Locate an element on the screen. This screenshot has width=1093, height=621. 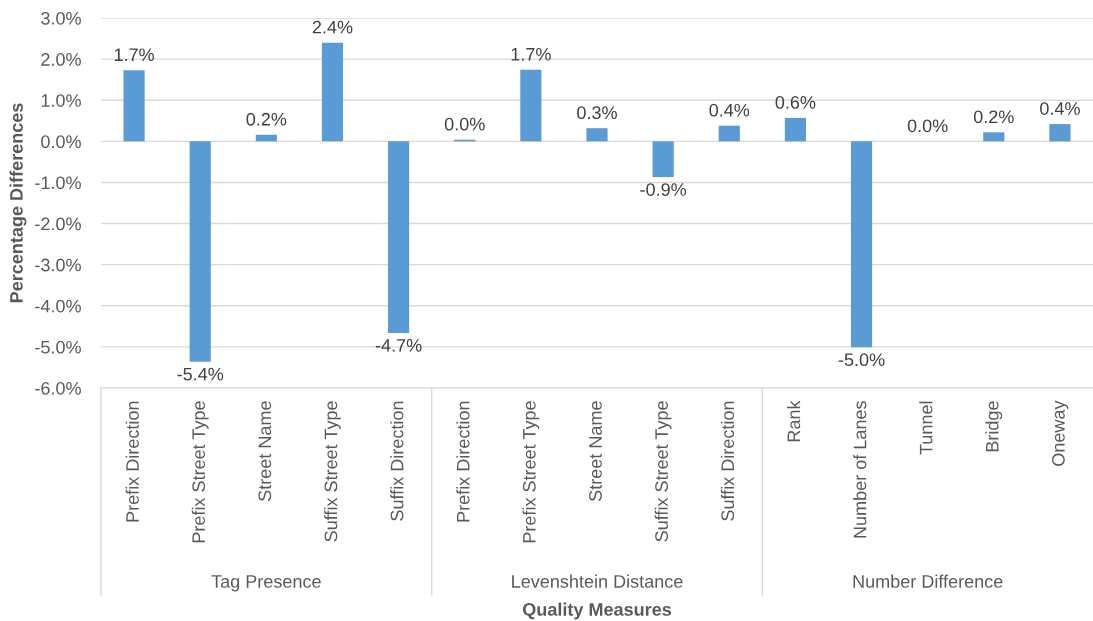
y-tick-label: 3.0% is located at coordinates (61, 18).